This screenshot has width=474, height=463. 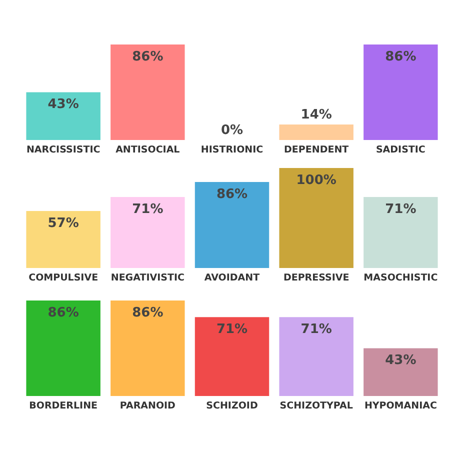 I want to click on x-tick-label: HYPOMANIAC, so click(x=400, y=406).